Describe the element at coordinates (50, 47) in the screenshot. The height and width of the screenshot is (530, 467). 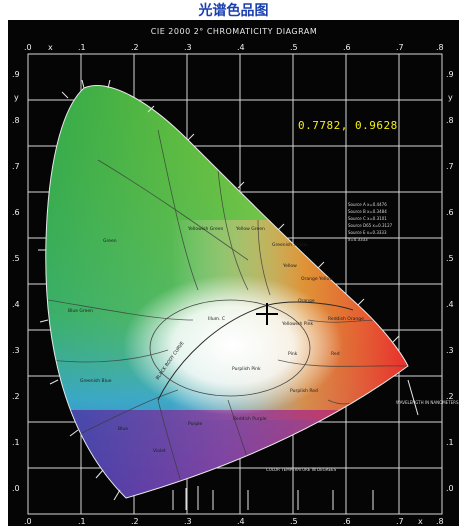
I see `axis-letter-top: x` at that location.